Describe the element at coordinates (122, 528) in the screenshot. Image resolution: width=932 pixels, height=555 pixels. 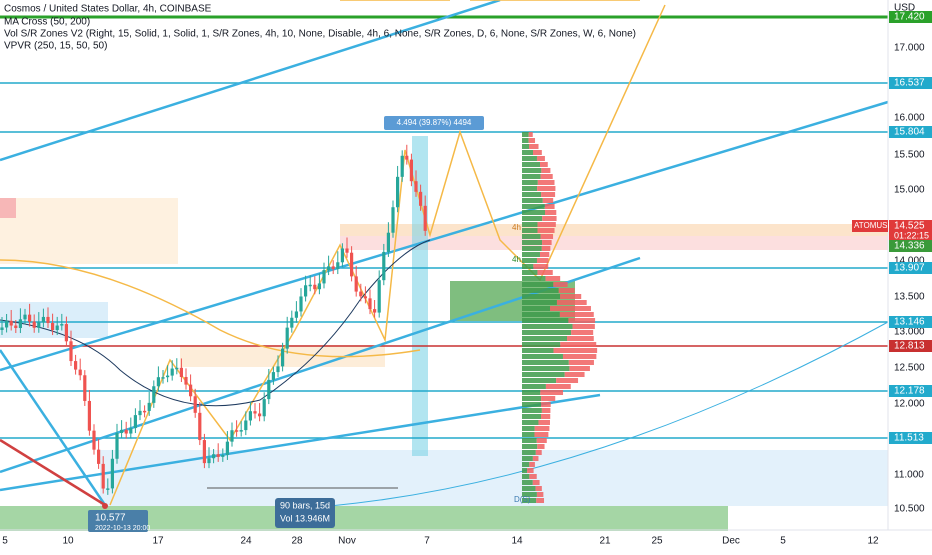
I see `low-time: 2022-10-13 20:00` at that location.